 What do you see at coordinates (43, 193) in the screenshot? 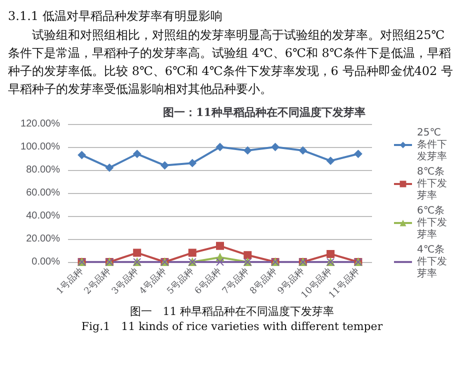
I see `y-tick-label: 60.00%` at bounding box center [43, 193].